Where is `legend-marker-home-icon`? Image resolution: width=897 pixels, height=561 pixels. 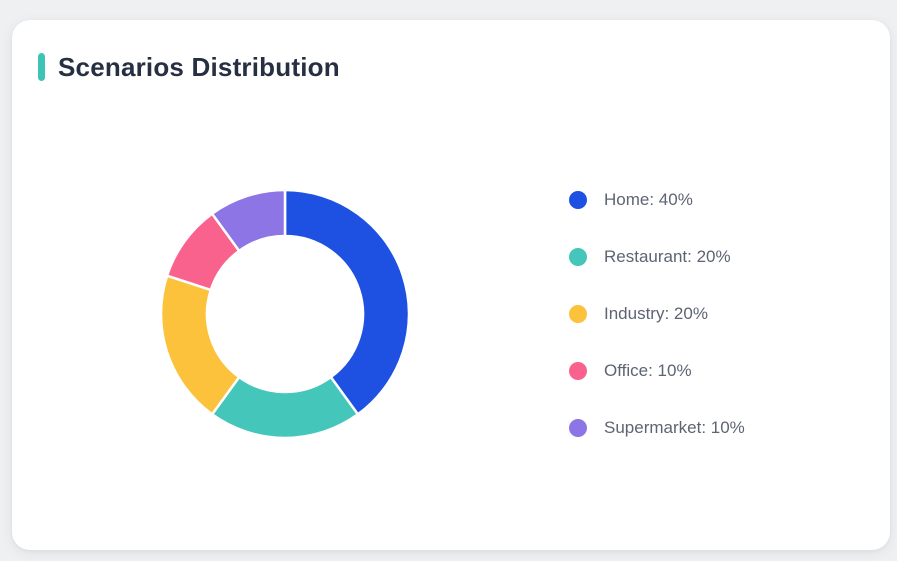
legend-marker-home-icon is located at coordinates (578, 200).